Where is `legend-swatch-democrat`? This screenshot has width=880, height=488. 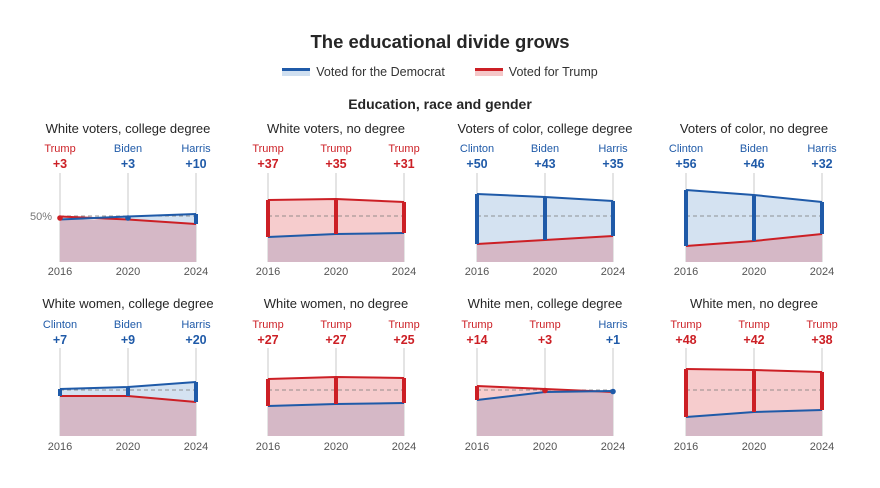 legend-swatch-democrat is located at coordinates (296, 72).